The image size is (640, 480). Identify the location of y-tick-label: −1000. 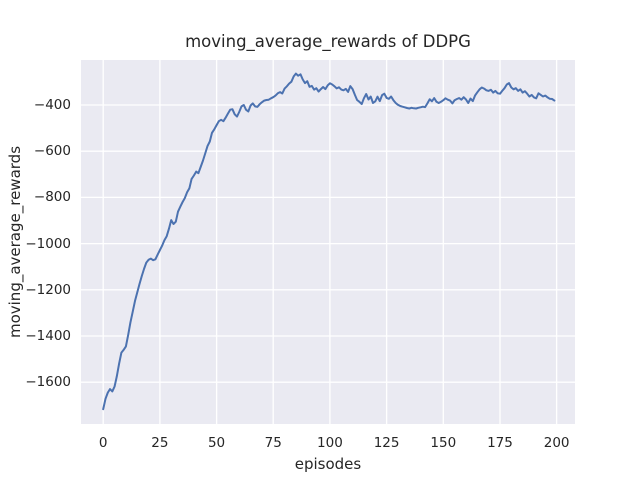
(48, 243).